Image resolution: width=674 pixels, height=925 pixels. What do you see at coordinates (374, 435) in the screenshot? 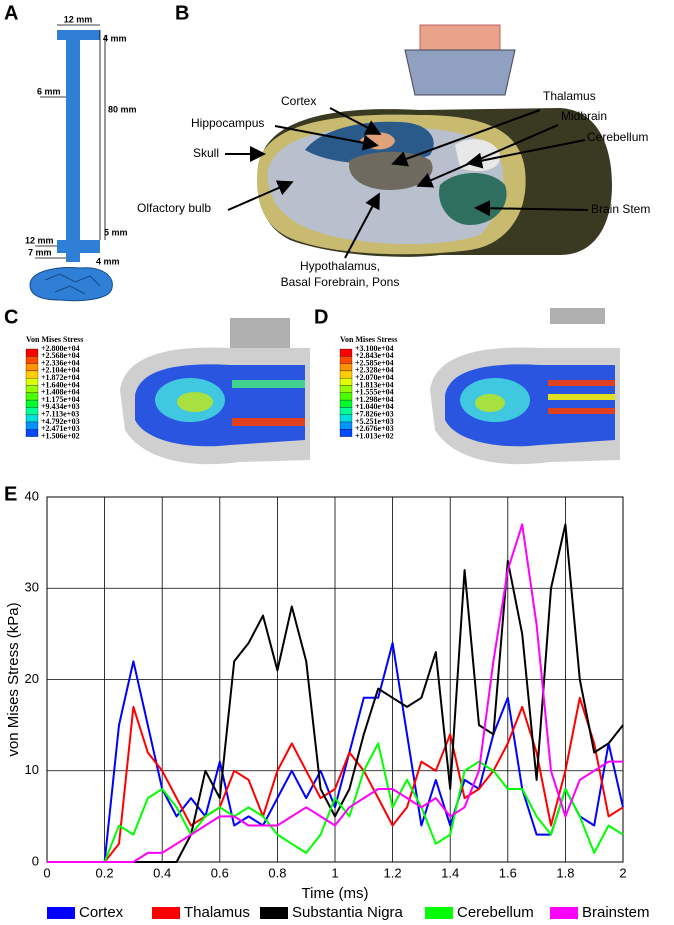
I see `colorbar-label: +1.013e+02` at bounding box center [374, 435].